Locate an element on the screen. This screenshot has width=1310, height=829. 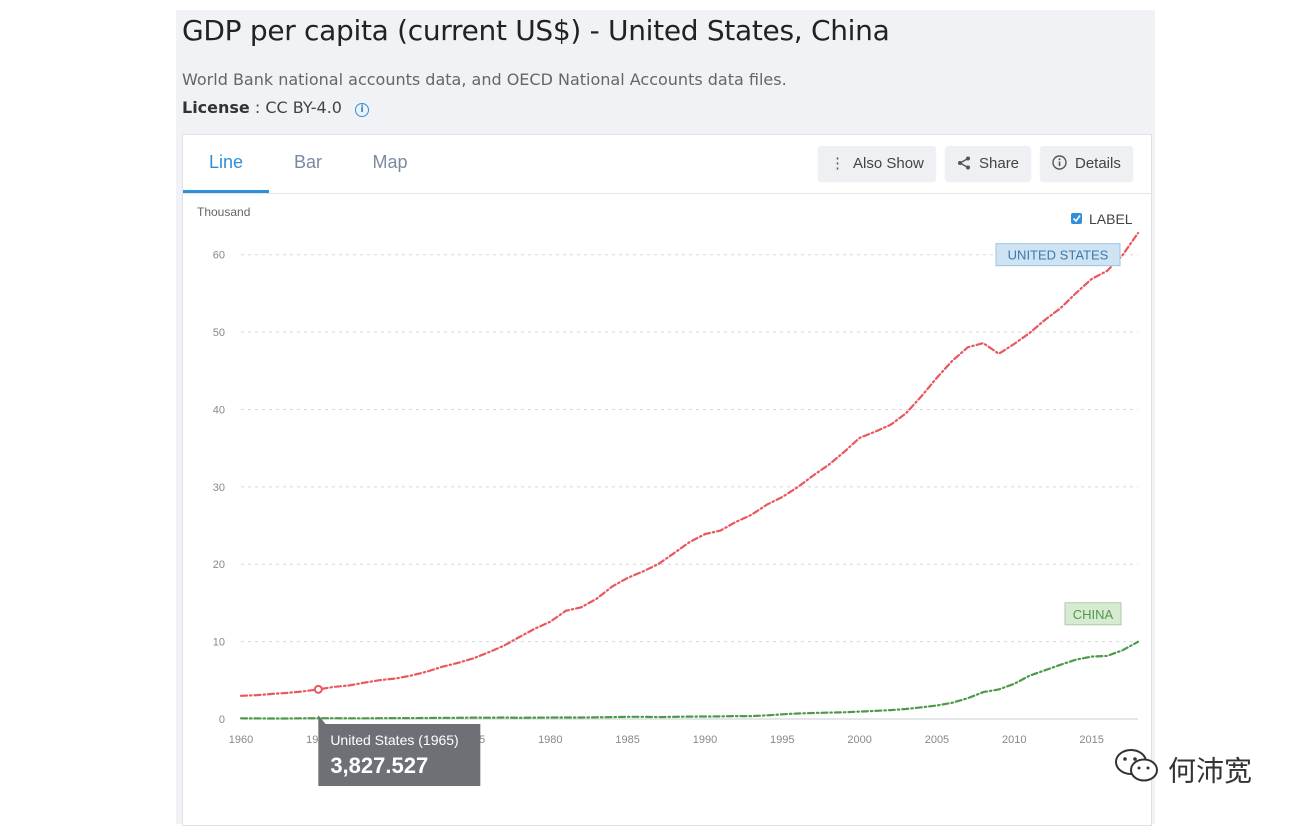
x-tick-label: 1980 is located at coordinates (550, 740).